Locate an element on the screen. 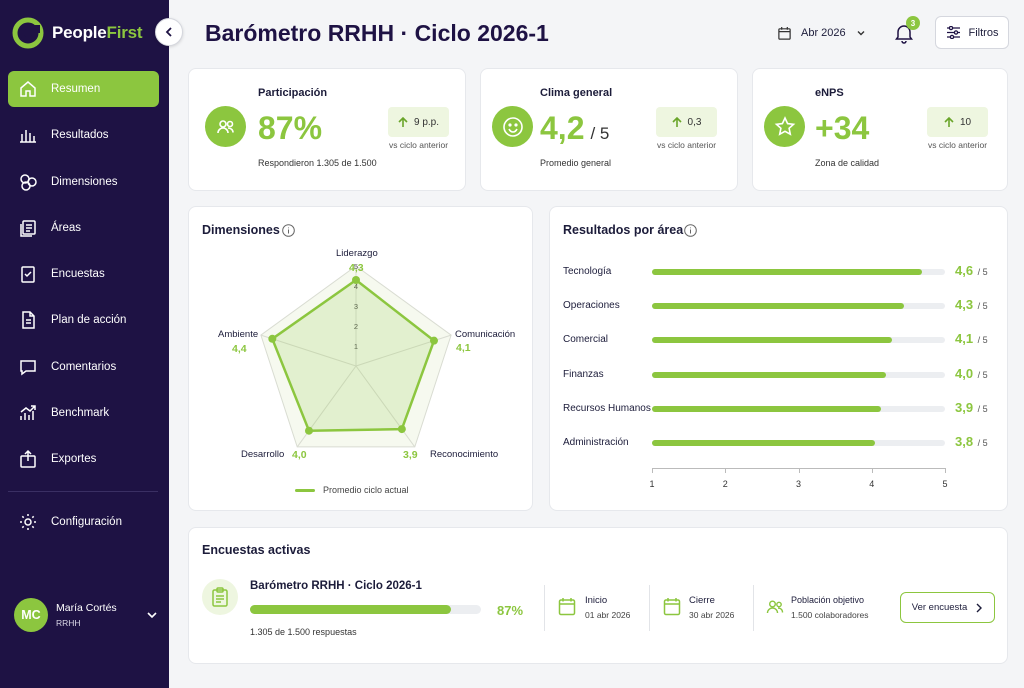  logo-icon is located at coordinates (28, 33).